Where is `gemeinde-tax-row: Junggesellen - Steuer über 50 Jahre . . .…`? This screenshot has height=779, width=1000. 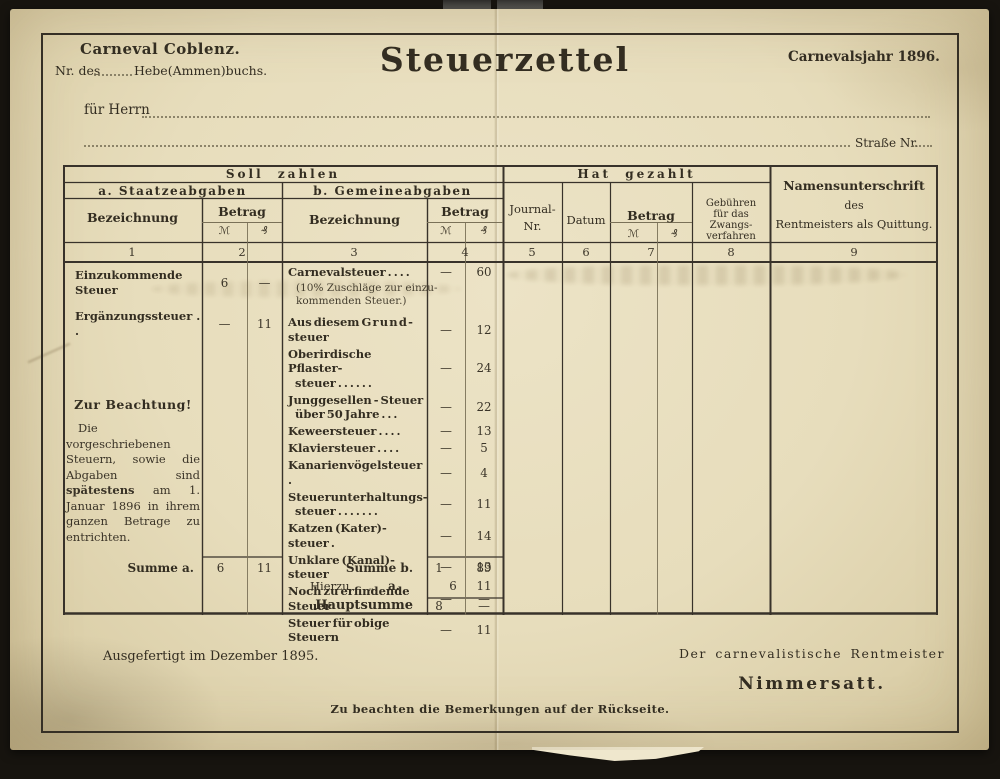 gemeinde-tax-row: Junggesellen - Steuer über 50 Jahre . . .… is located at coordinates (392, 407).